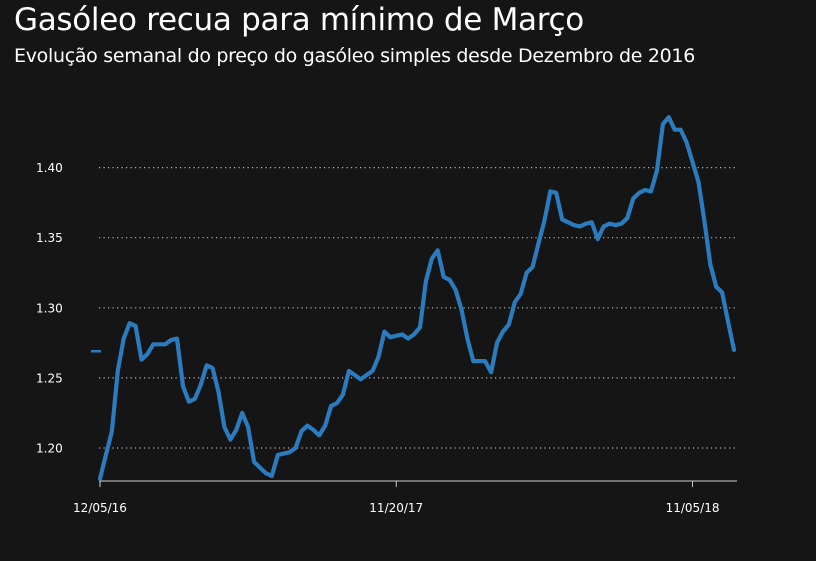 The height and width of the screenshot is (561, 816). What do you see at coordinates (693, 508) in the screenshot?
I see `x-tick-label: 11/05/18` at bounding box center [693, 508].